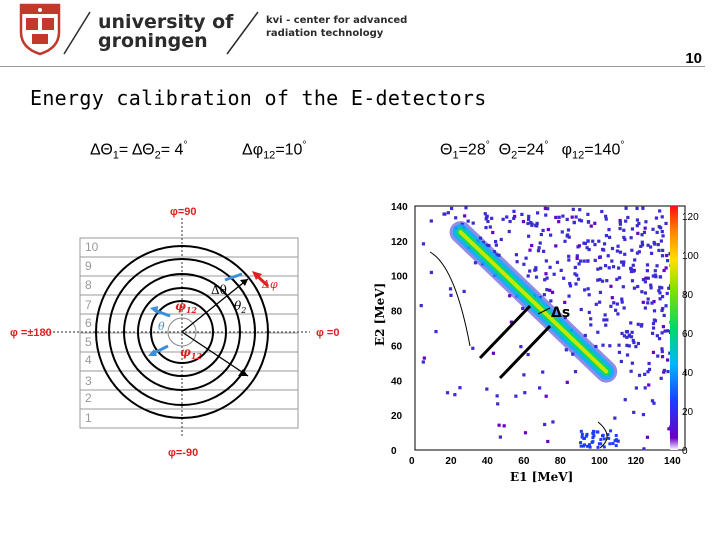 The height and width of the screenshot is (540, 720). Describe the element at coordinates (622, 145) in the screenshot. I see `formula-deg: °` at that location.